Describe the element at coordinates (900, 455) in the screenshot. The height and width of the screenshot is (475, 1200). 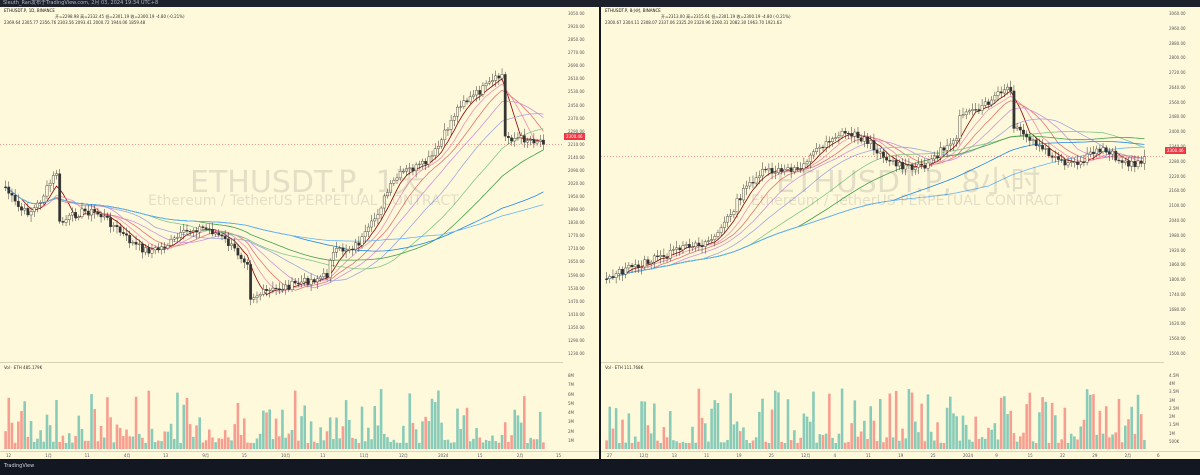
I see `time-axis-8h: 27 12月 13 11 19 25 12月 4 11 19 25 2024 9 15 22 29 2月 6` at that location.